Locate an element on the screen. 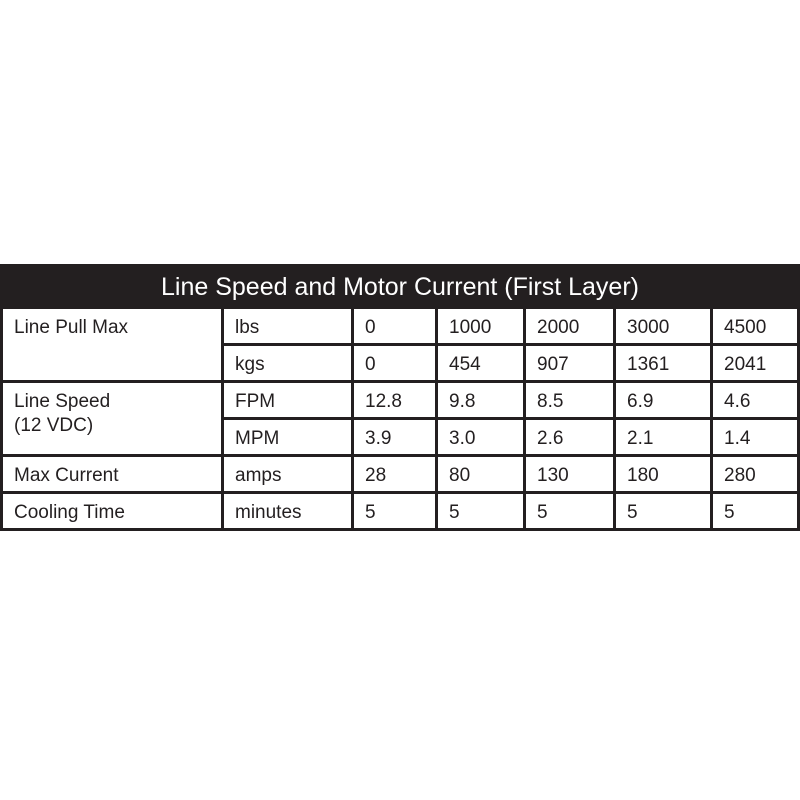 This screenshot has width=800, height=800. value-cell: 1.4 is located at coordinates (755, 437).